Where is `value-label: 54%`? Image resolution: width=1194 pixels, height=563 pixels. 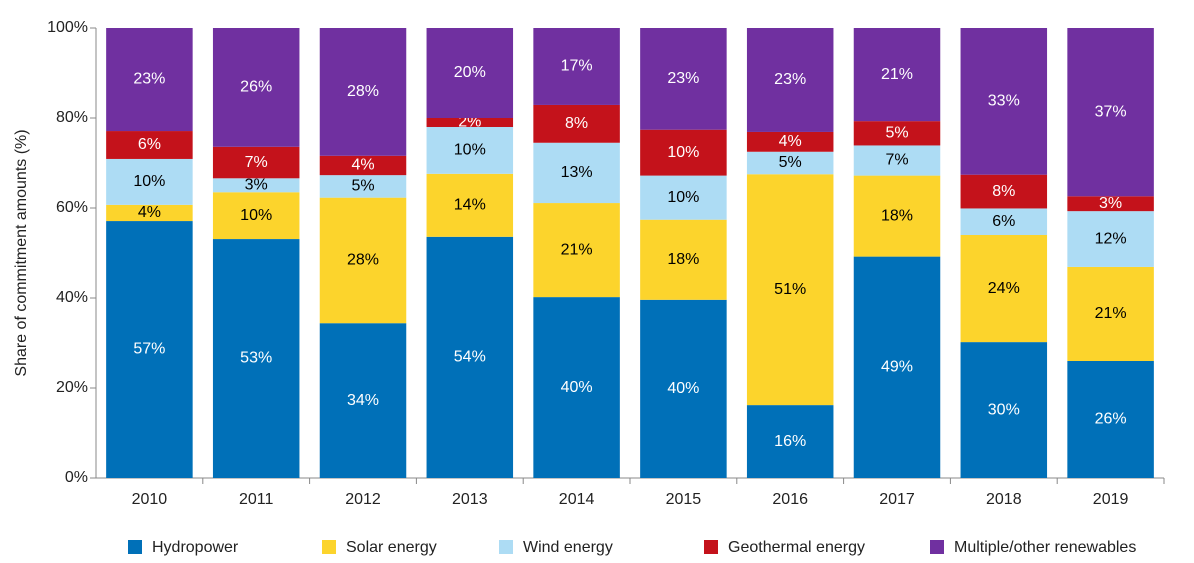 value-label: 54% is located at coordinates (470, 357).